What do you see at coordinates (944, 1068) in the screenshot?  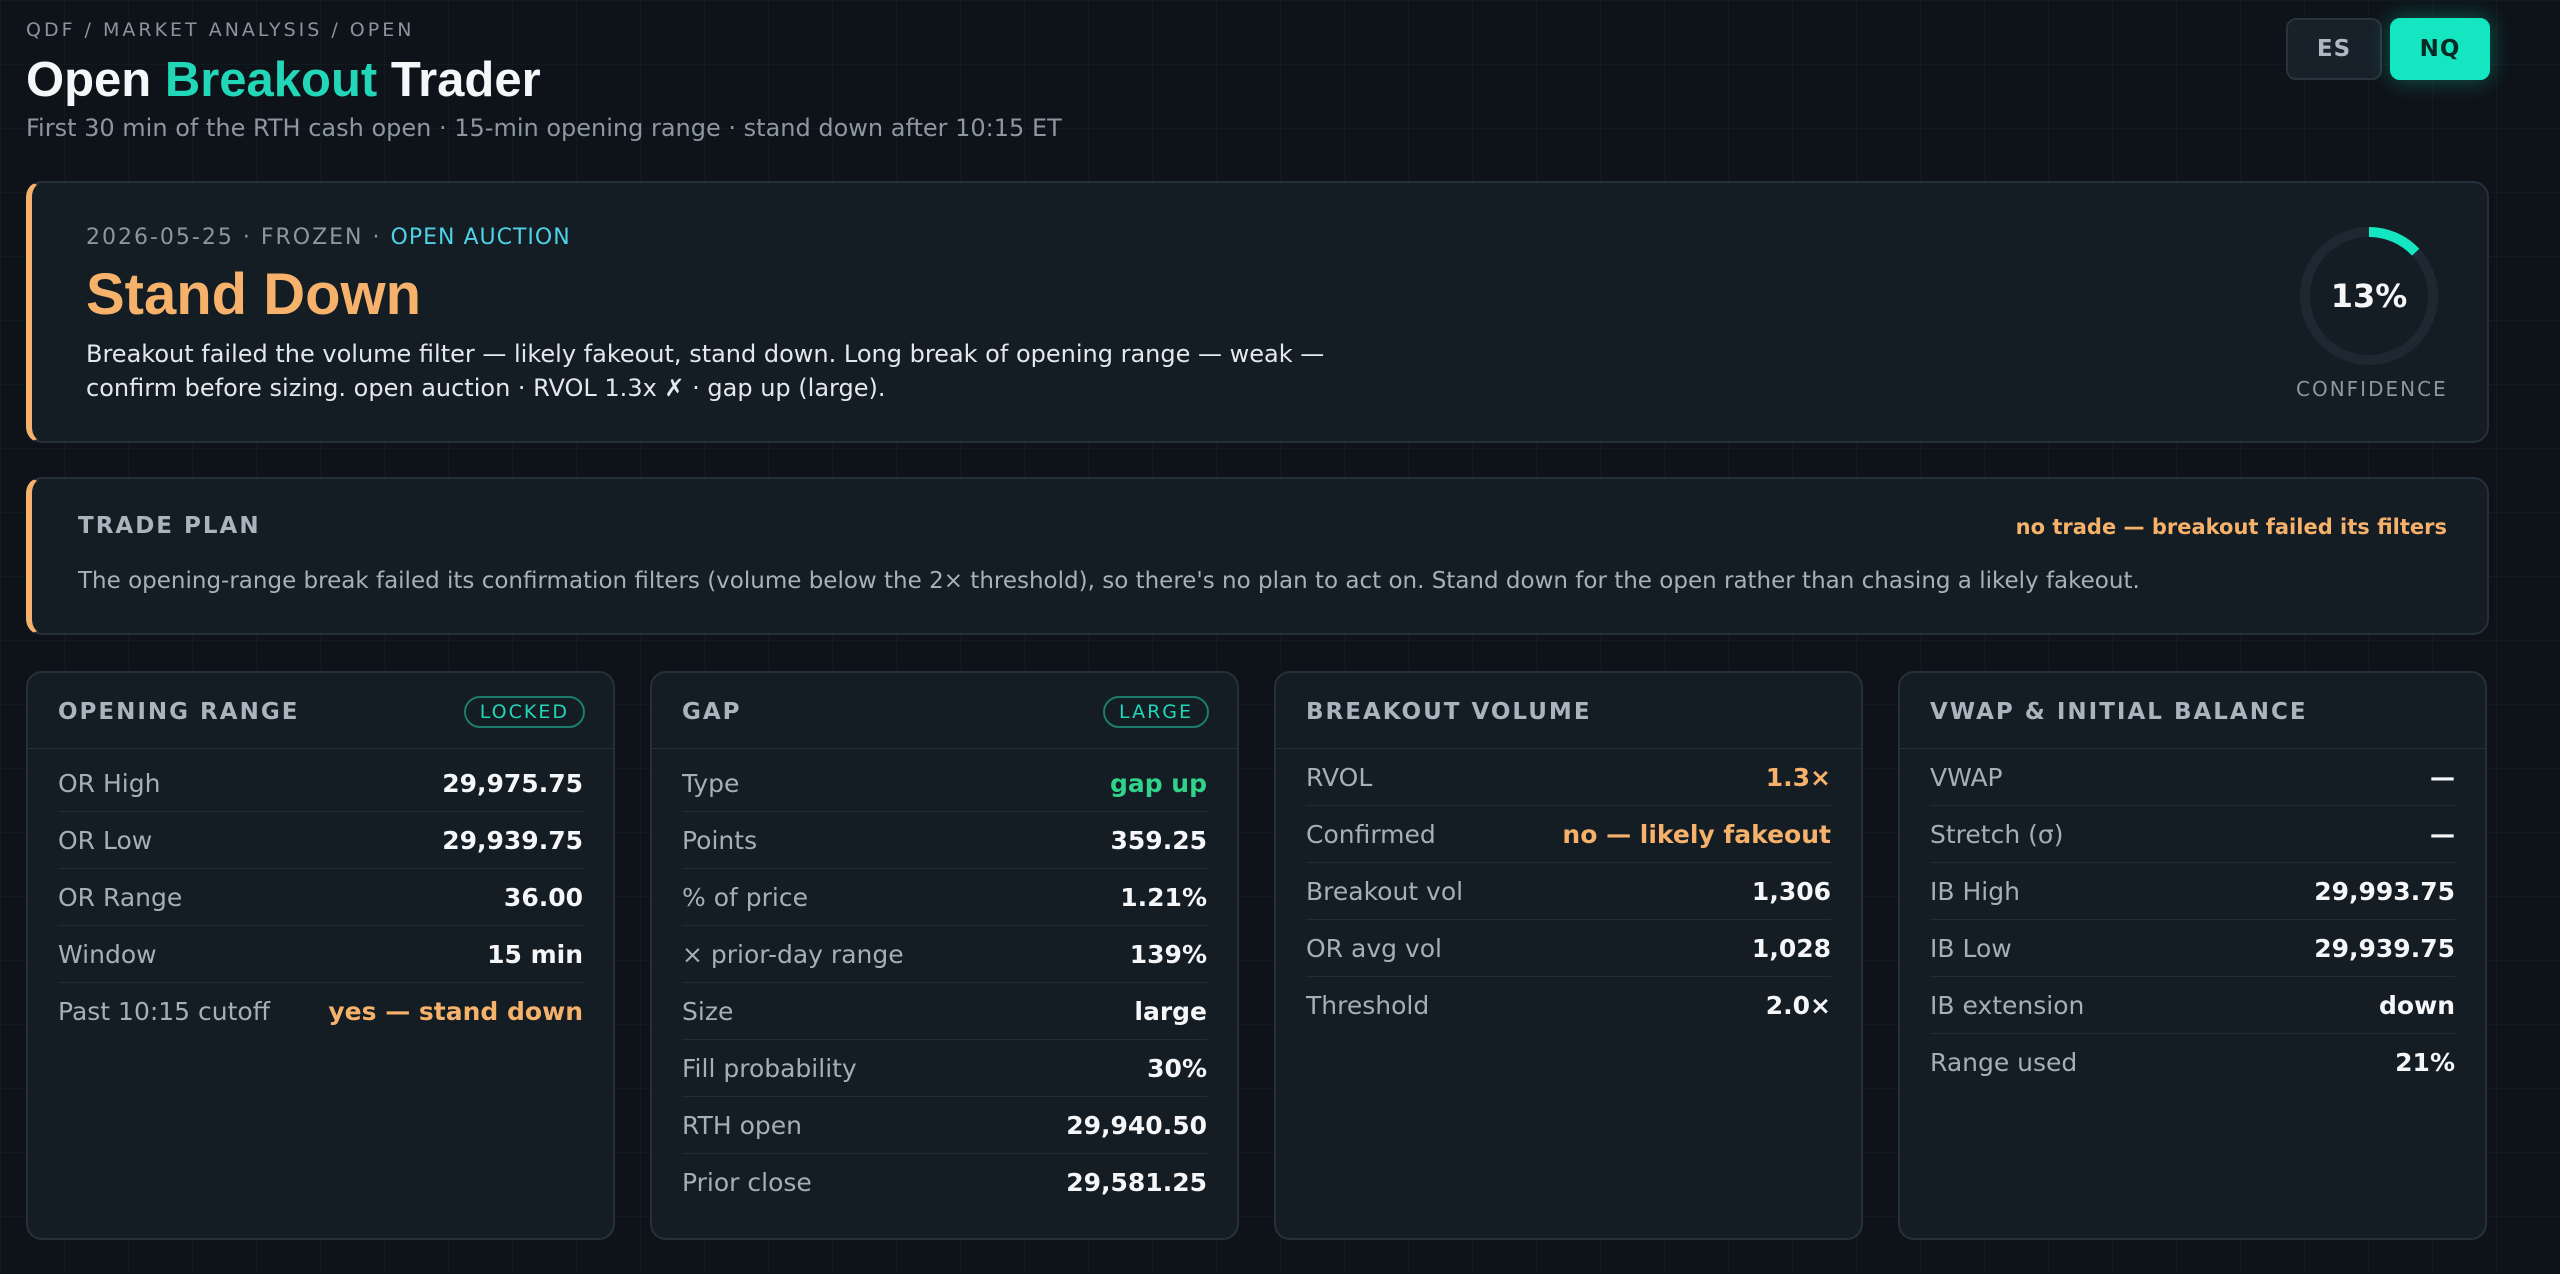 I see `table-row: Fill probability 30%` at bounding box center [944, 1068].